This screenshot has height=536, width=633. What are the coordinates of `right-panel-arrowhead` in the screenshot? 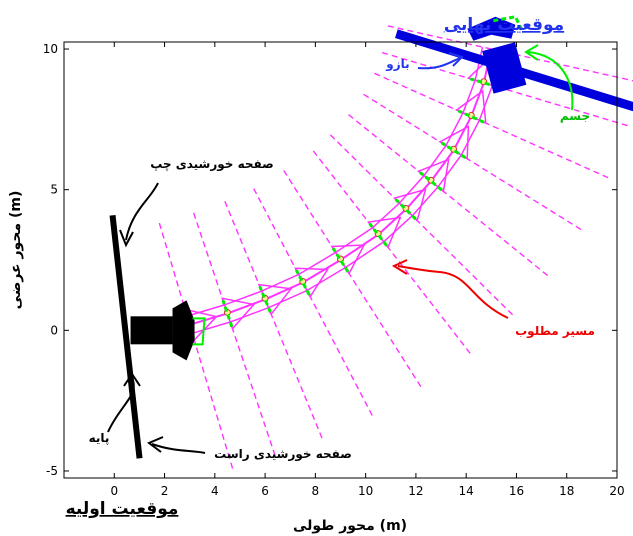 It's located at (155, 444).